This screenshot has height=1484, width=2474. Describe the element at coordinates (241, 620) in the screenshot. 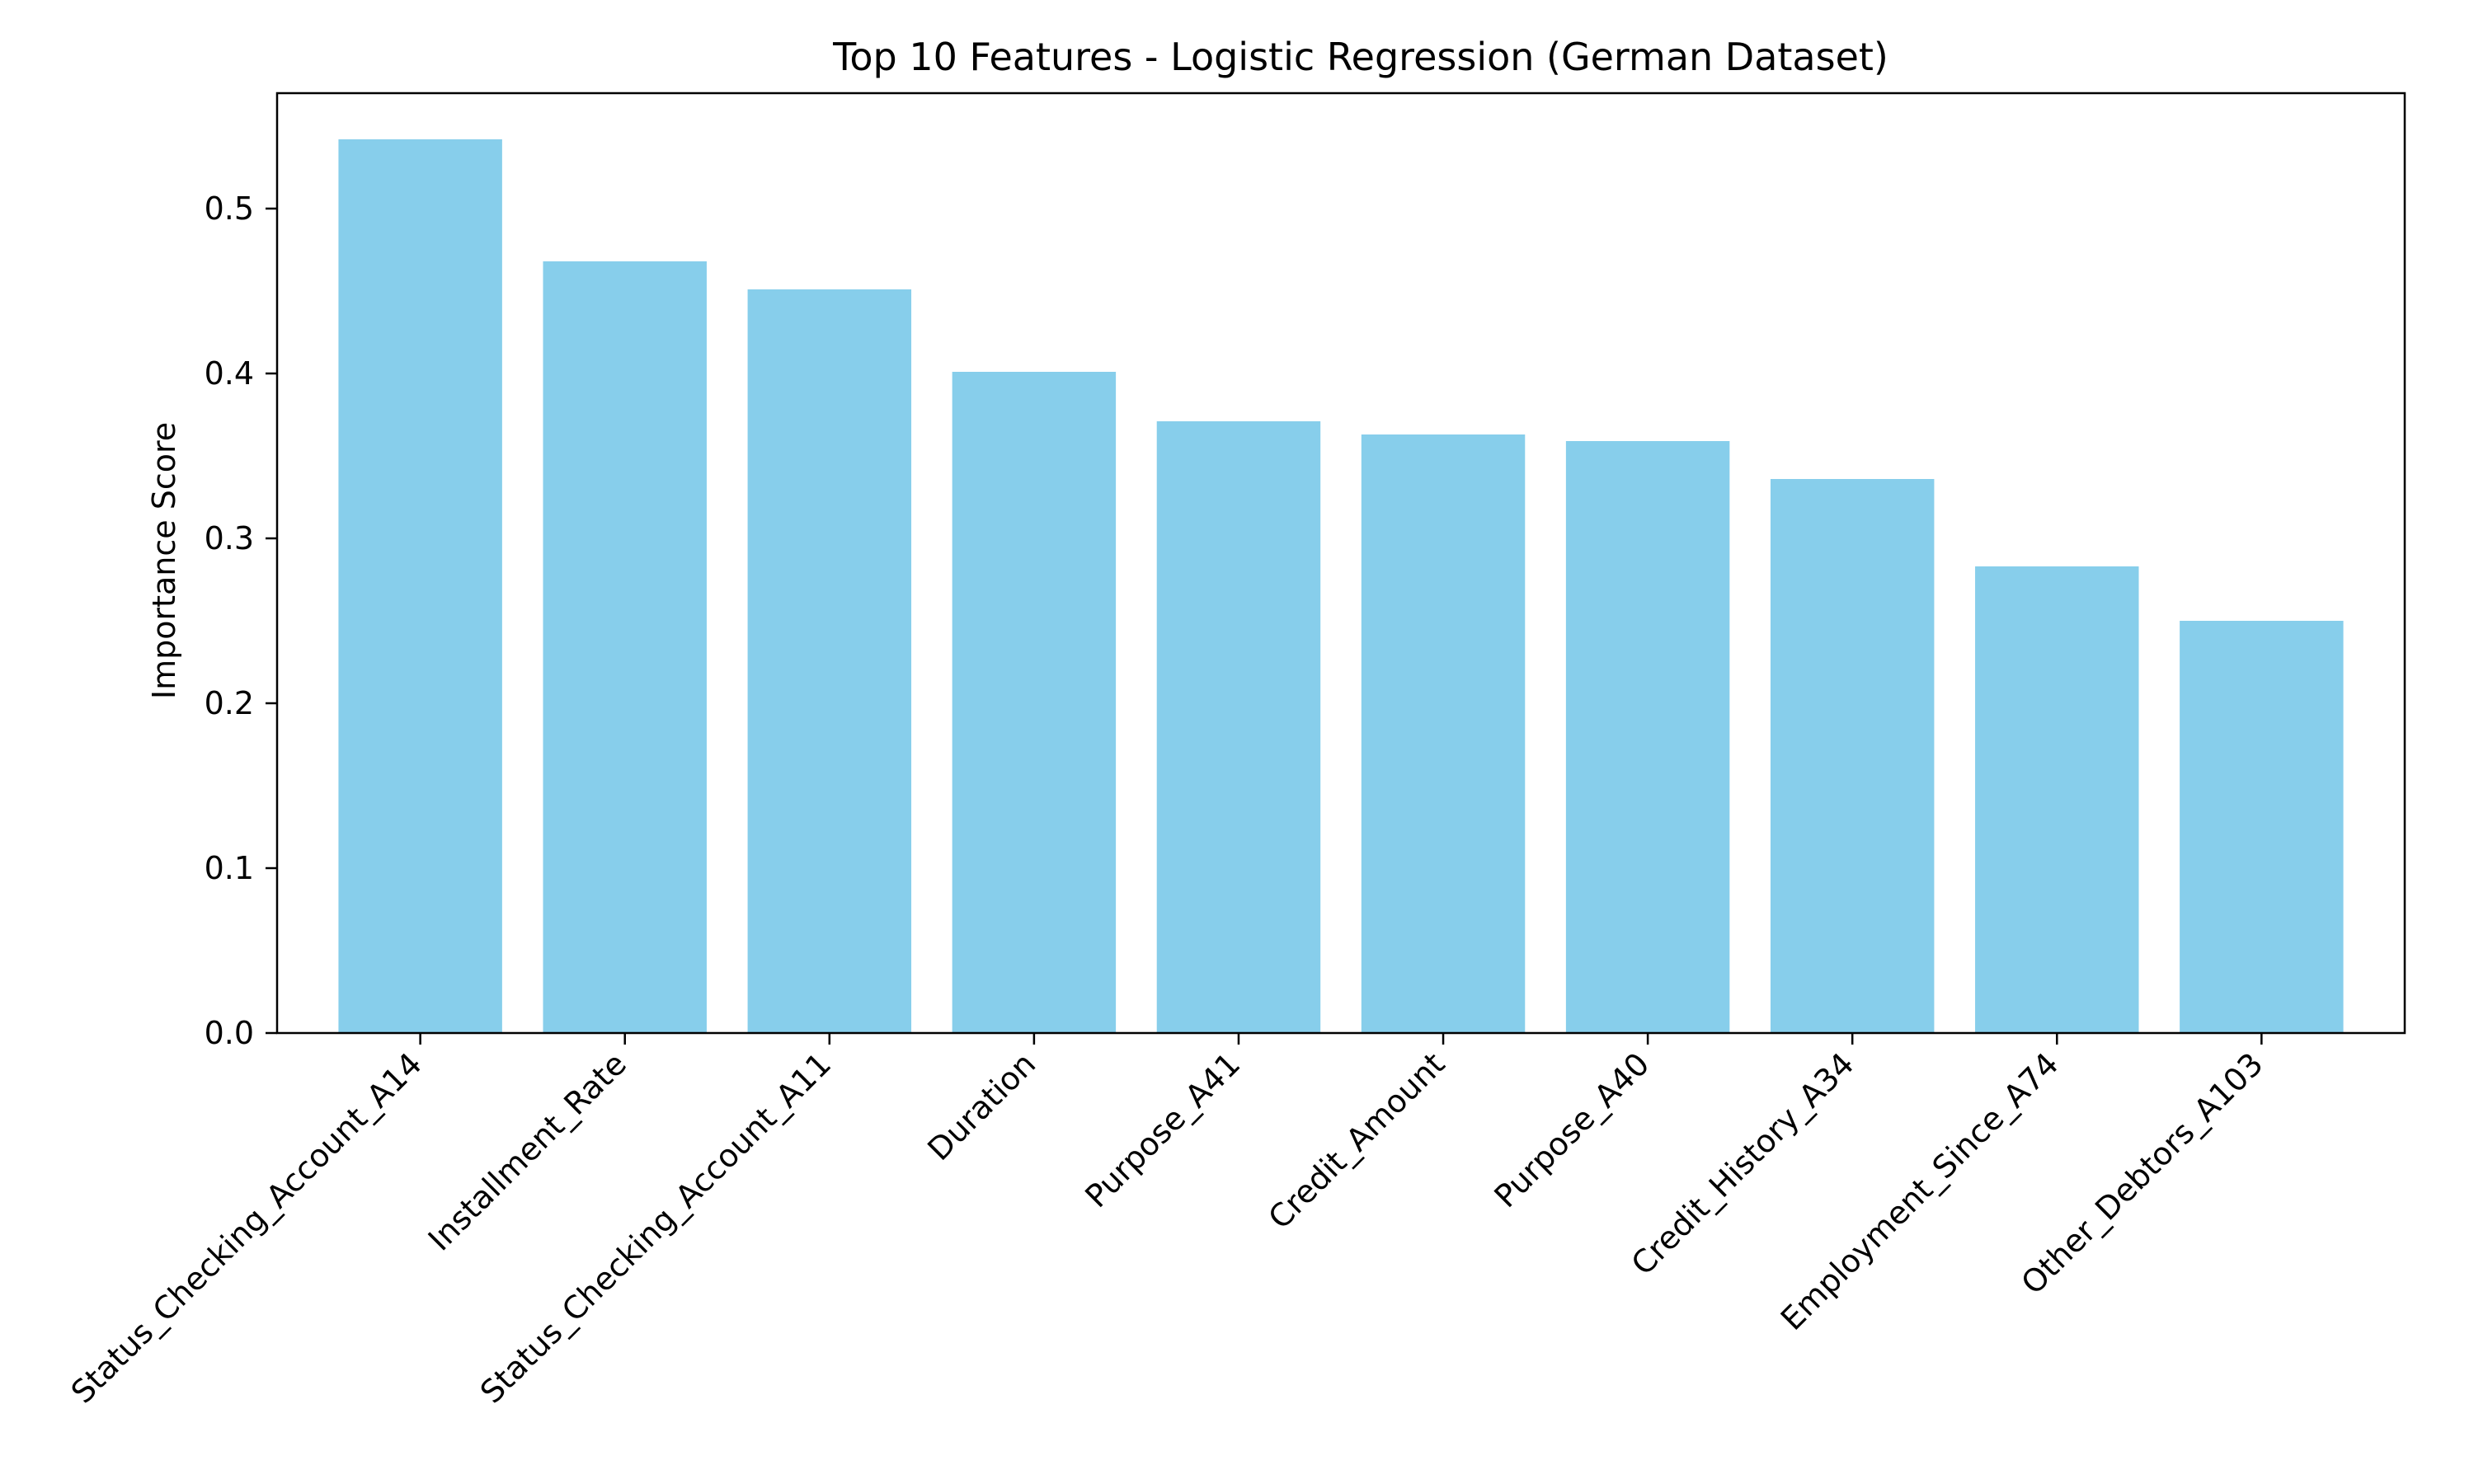

I see `y-axis-ticks: 0.0 0.1 0.2 0.3 0.4 0.5` at that location.